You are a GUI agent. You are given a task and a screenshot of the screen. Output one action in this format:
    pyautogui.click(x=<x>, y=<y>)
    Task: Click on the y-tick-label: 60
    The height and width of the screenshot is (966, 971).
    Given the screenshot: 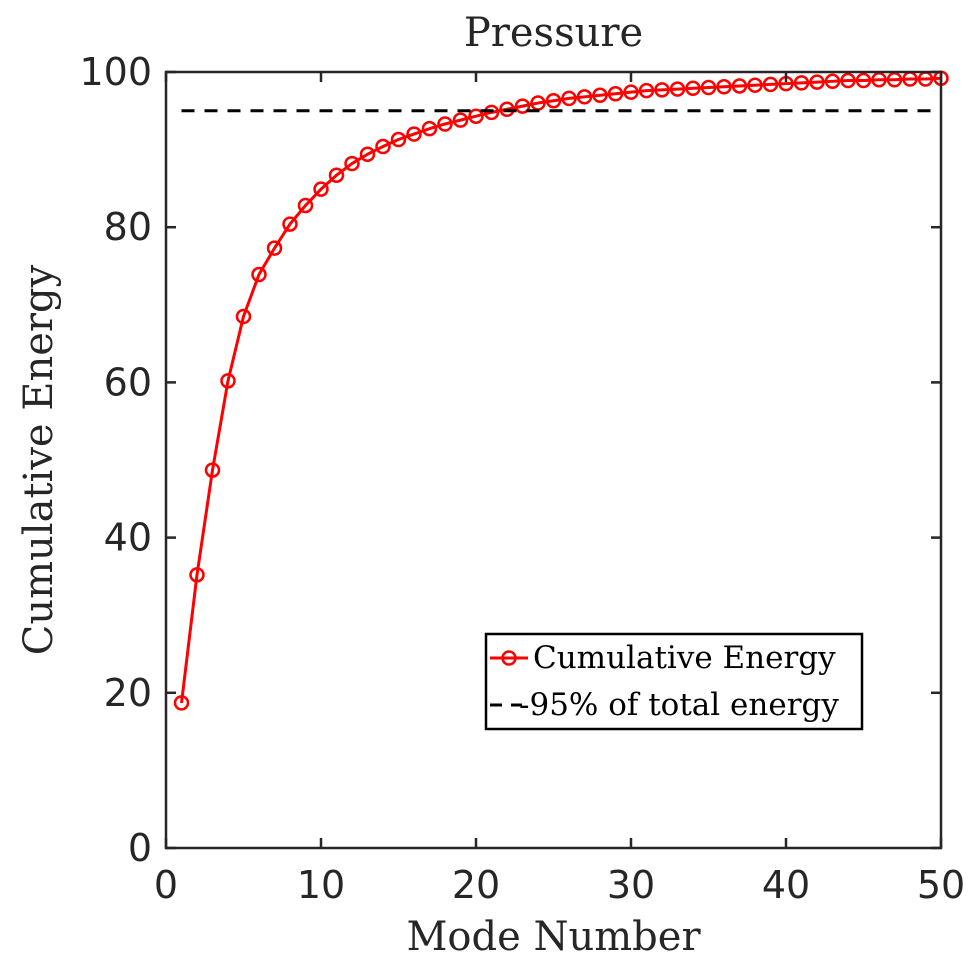 What is the action you would take?
    pyautogui.click(x=128, y=382)
    